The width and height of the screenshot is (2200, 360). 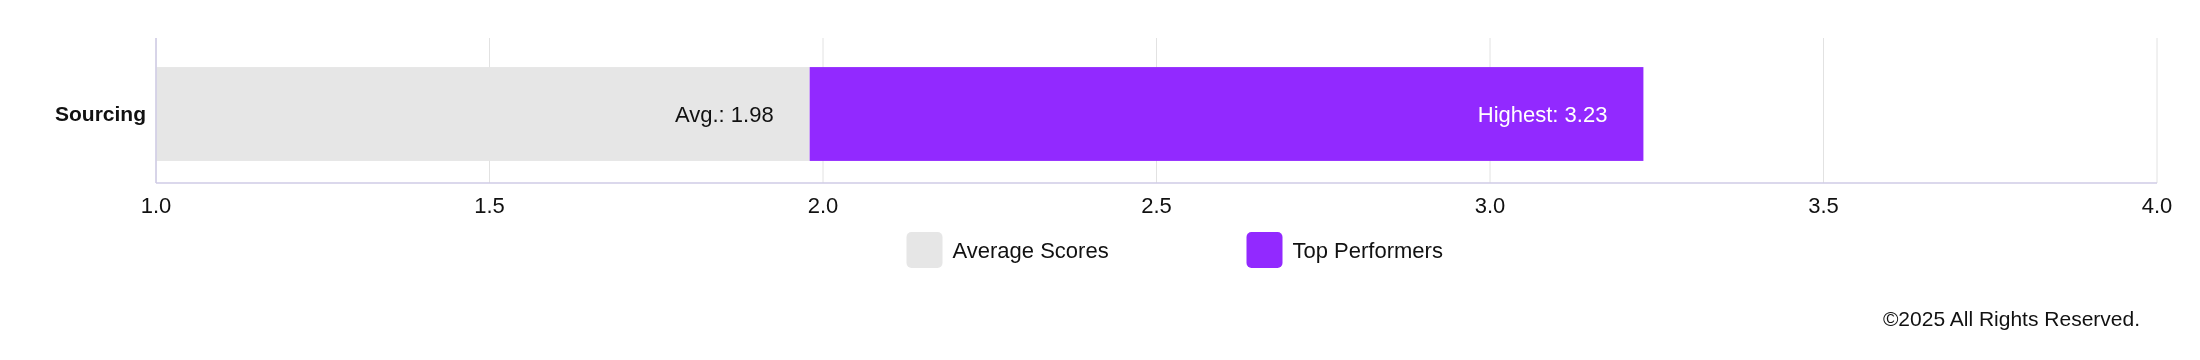 I want to click on text: ©2025 All Rights Reserved., so click(x=2011, y=318).